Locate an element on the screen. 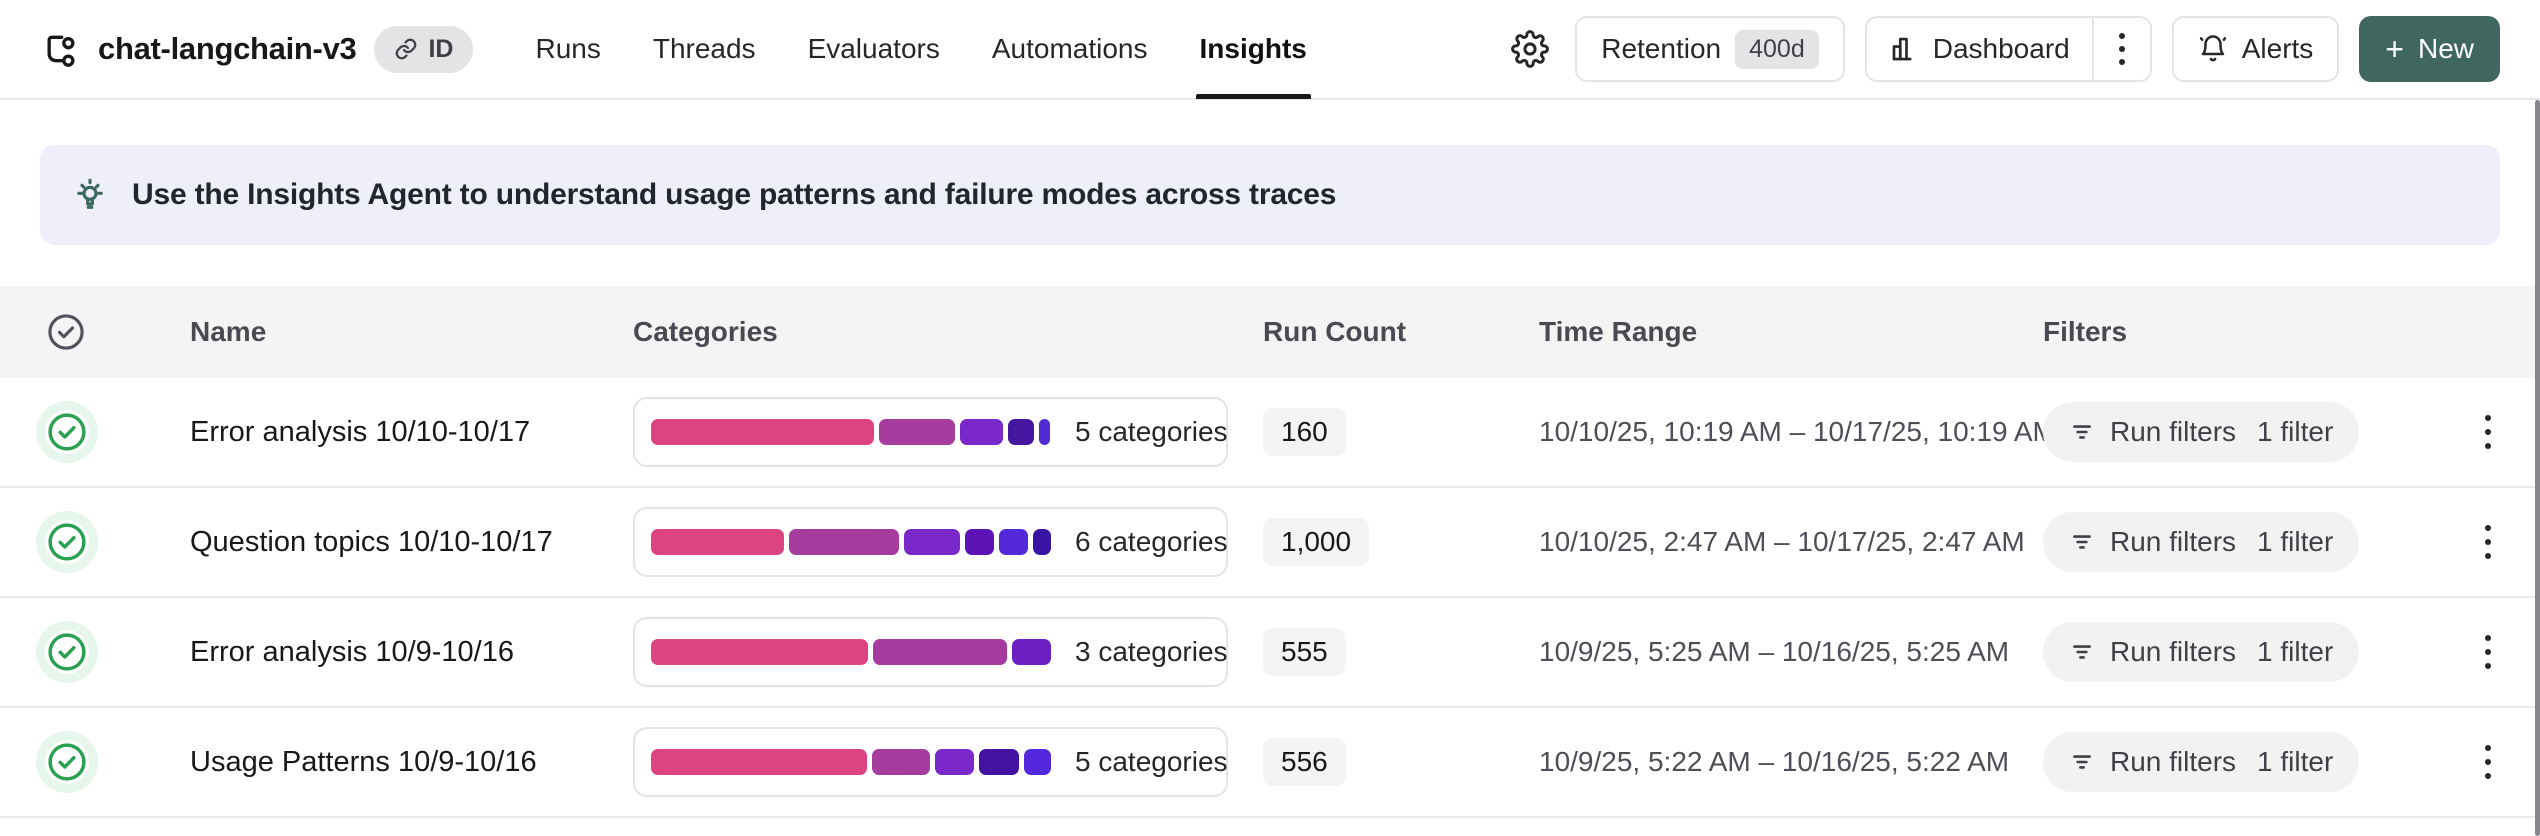 This screenshot has height=836, width=2540. run-count-badge: 160 is located at coordinates (1304, 432).